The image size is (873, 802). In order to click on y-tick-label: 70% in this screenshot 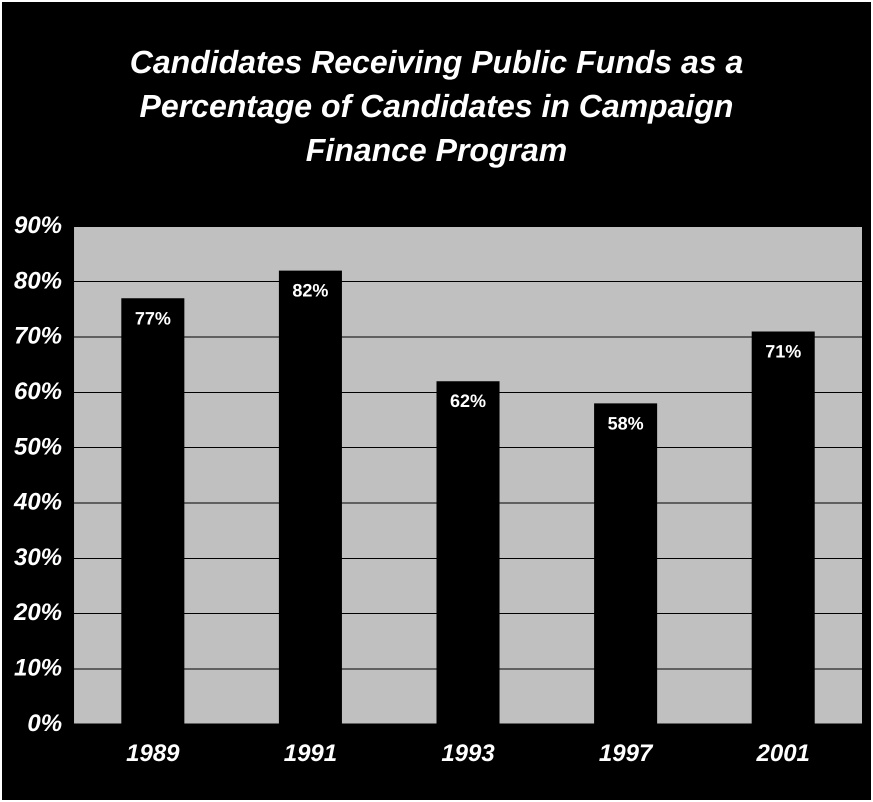, I will do `click(38, 336)`.